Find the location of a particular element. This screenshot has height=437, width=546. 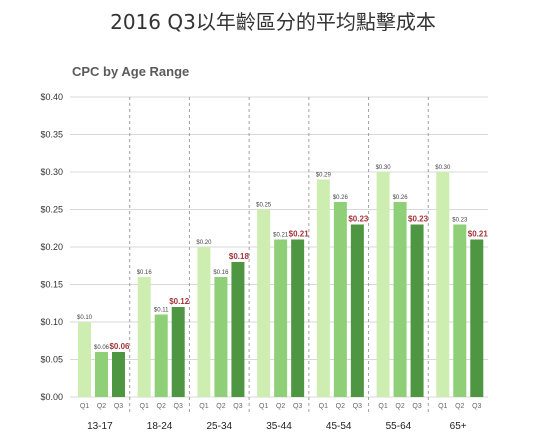

bar-65+-Q3 is located at coordinates (477, 318).